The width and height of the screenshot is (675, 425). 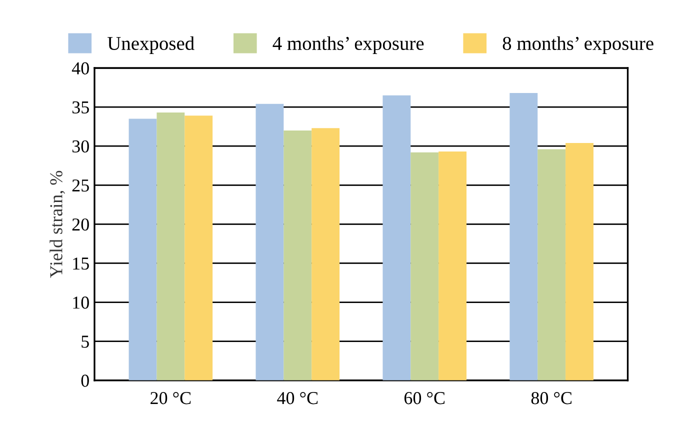 What do you see at coordinates (151, 45) in the screenshot?
I see `legend-label: Unexposed` at bounding box center [151, 45].